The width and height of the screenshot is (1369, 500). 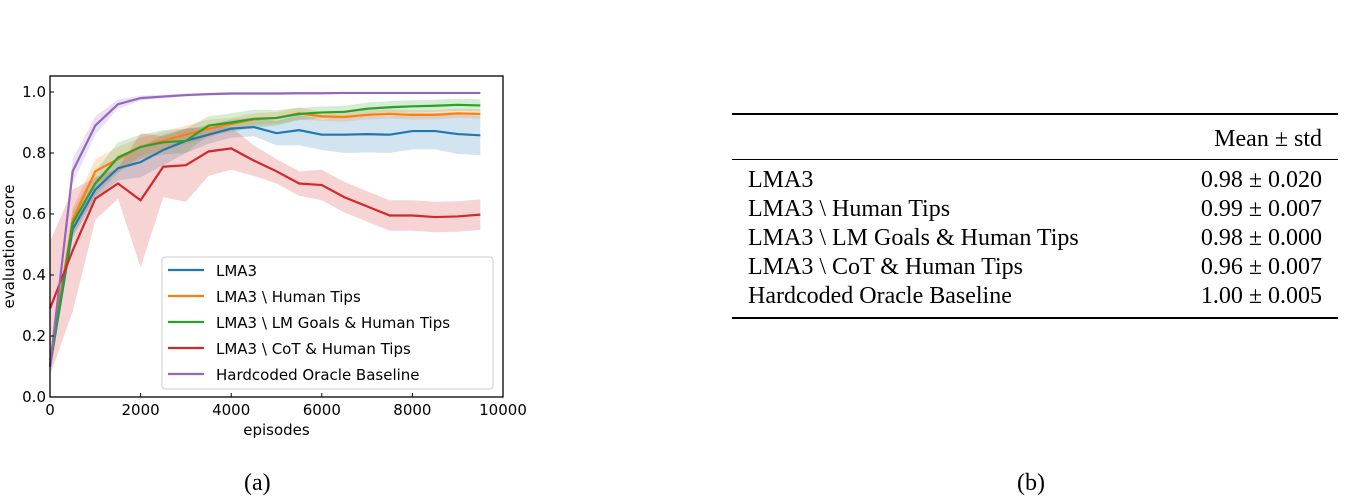 What do you see at coordinates (276, 430) in the screenshot?
I see `x-axis-label: episodes` at bounding box center [276, 430].